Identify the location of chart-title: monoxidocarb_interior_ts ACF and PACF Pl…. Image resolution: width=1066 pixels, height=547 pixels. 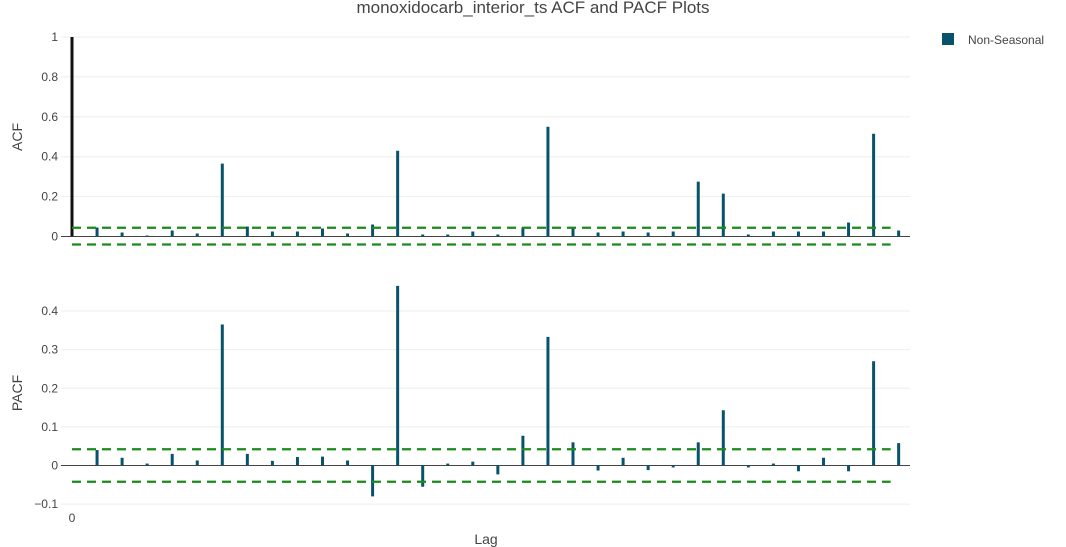
(532, 8).